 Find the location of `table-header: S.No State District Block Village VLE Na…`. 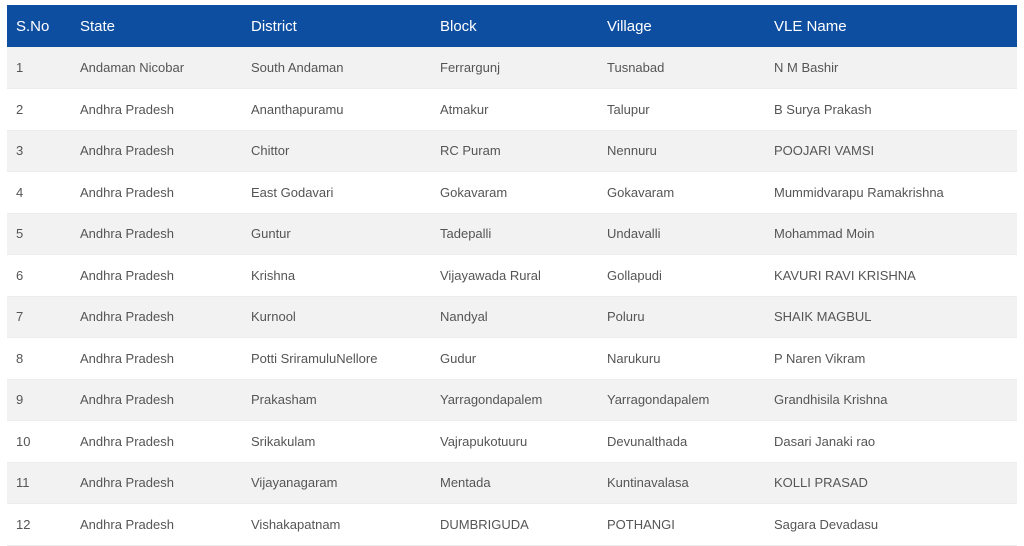

table-header: S.No State District Block Village VLE Na… is located at coordinates (512, 26).